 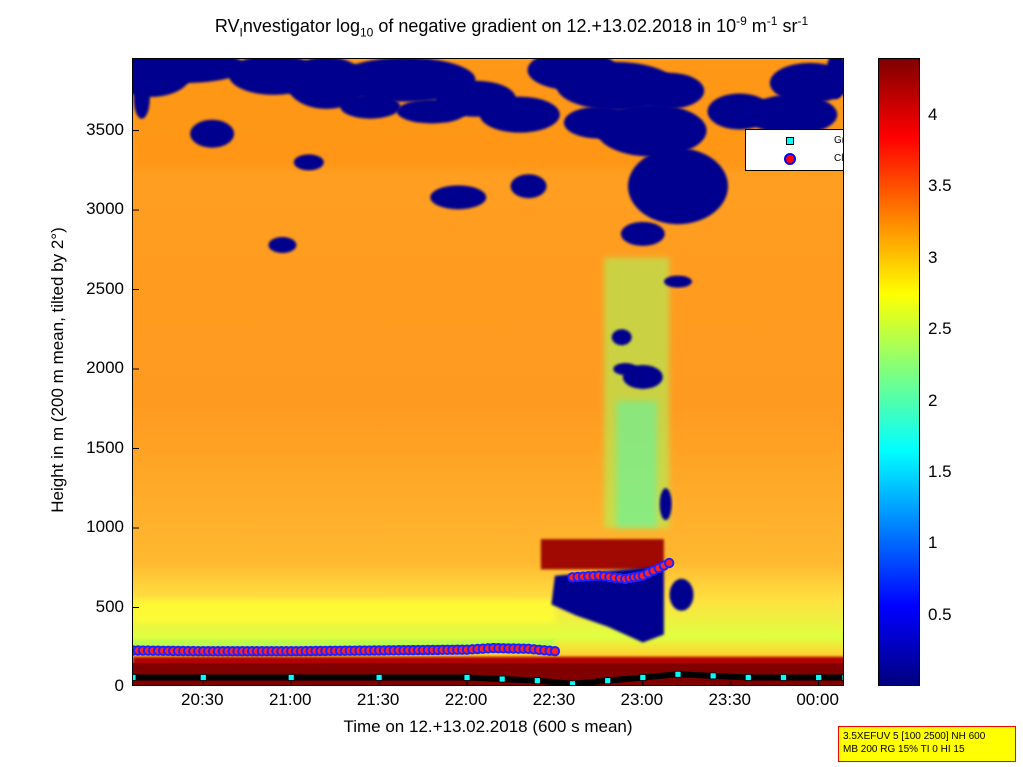 I want to click on x-tick-label: 20:30, so click(x=202, y=699).